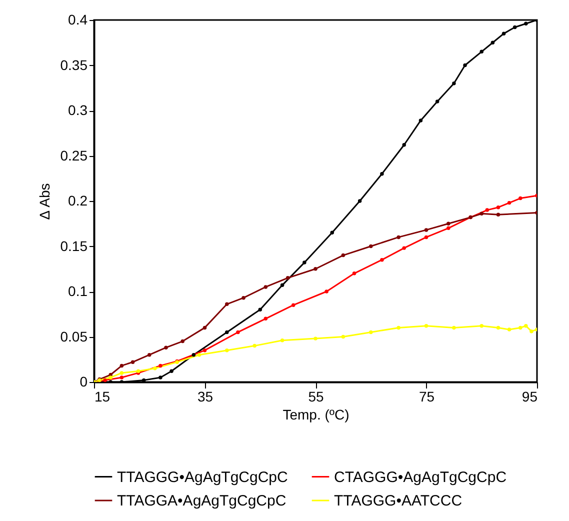 This screenshot has width=569, height=521. I want to click on y-tick-label: 0.25, so click(74, 155).